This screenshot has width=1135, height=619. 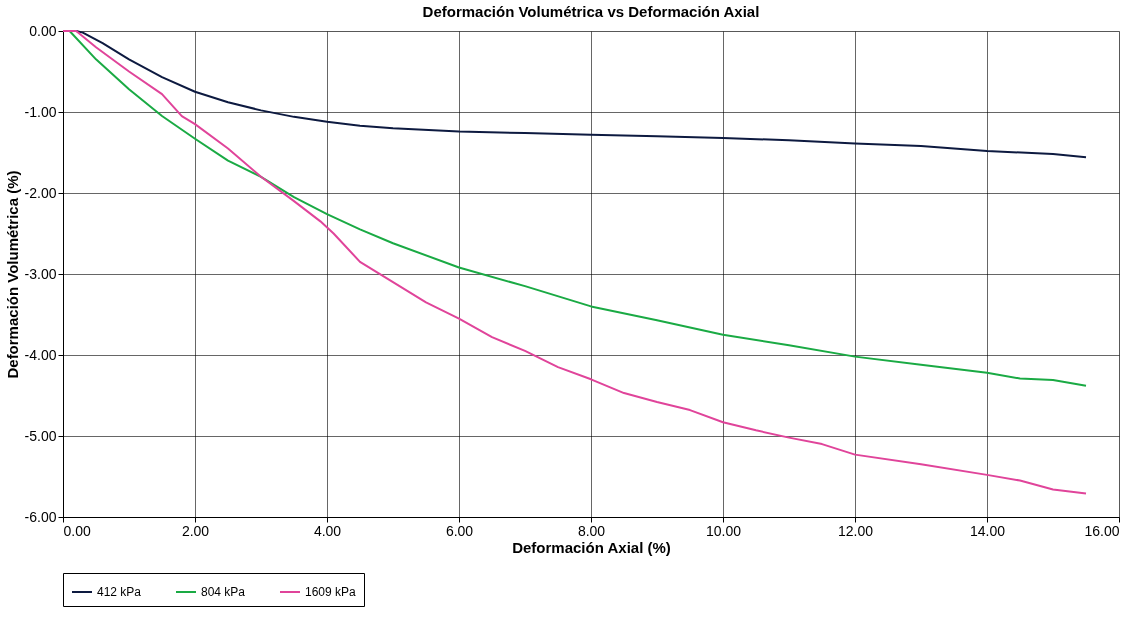 I want to click on x-tick-label: 16.00, so click(x=1102, y=530).